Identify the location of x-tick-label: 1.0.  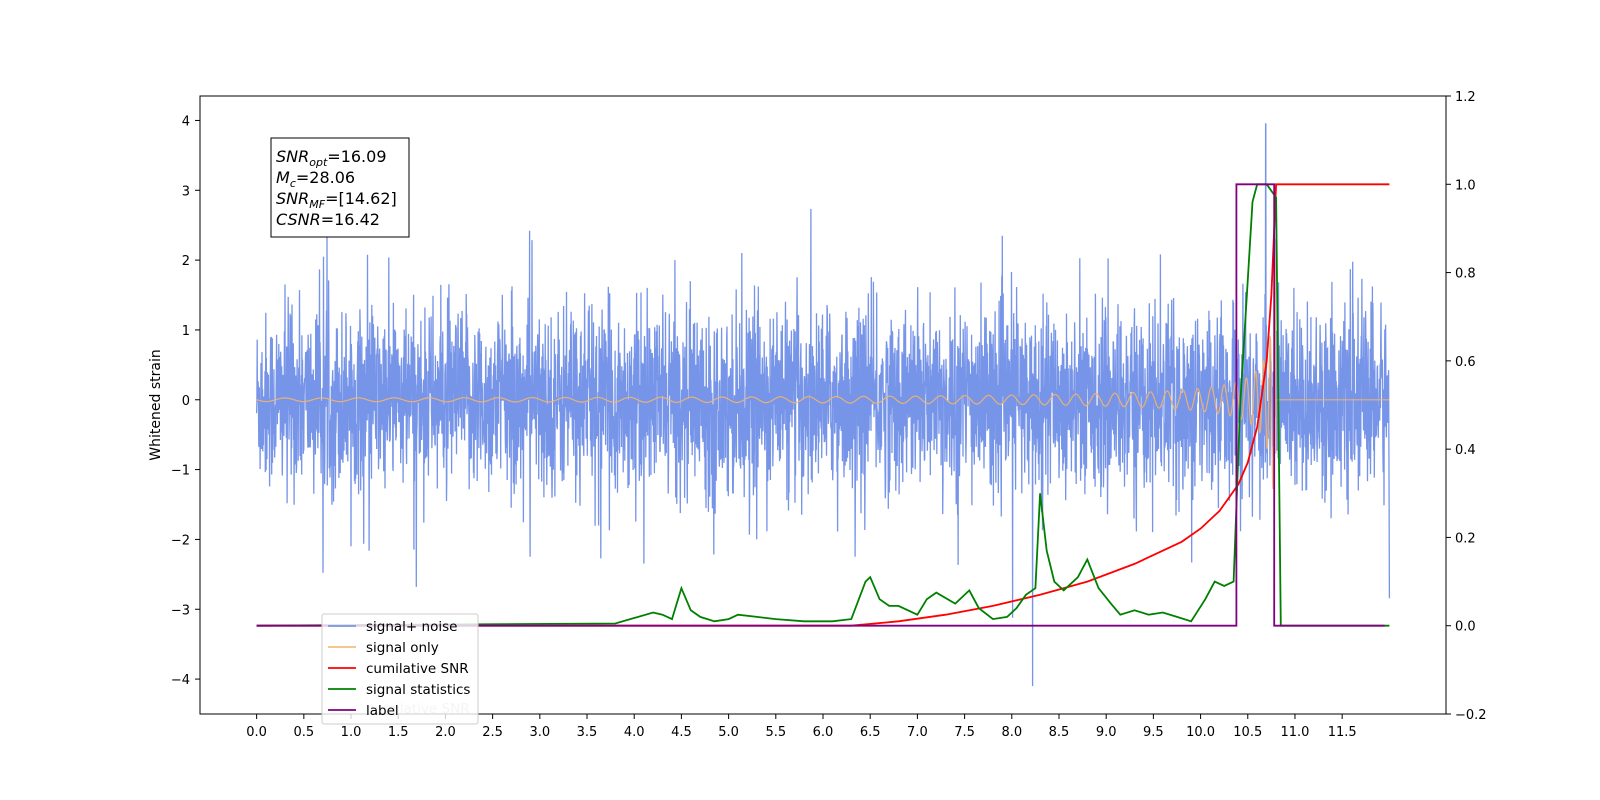
(351, 732).